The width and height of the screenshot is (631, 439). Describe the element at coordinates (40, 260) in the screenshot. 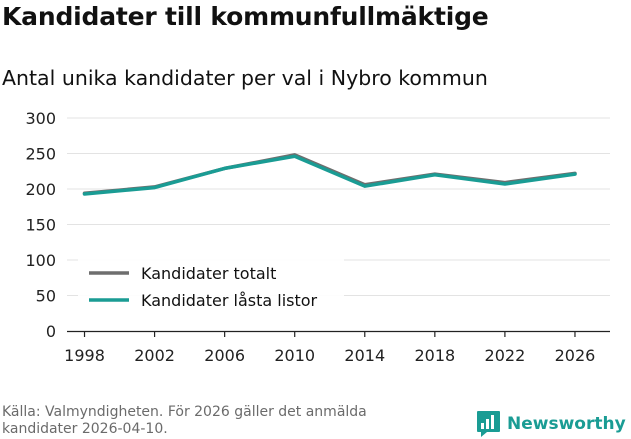

I see `y-tick-label: 100` at that location.